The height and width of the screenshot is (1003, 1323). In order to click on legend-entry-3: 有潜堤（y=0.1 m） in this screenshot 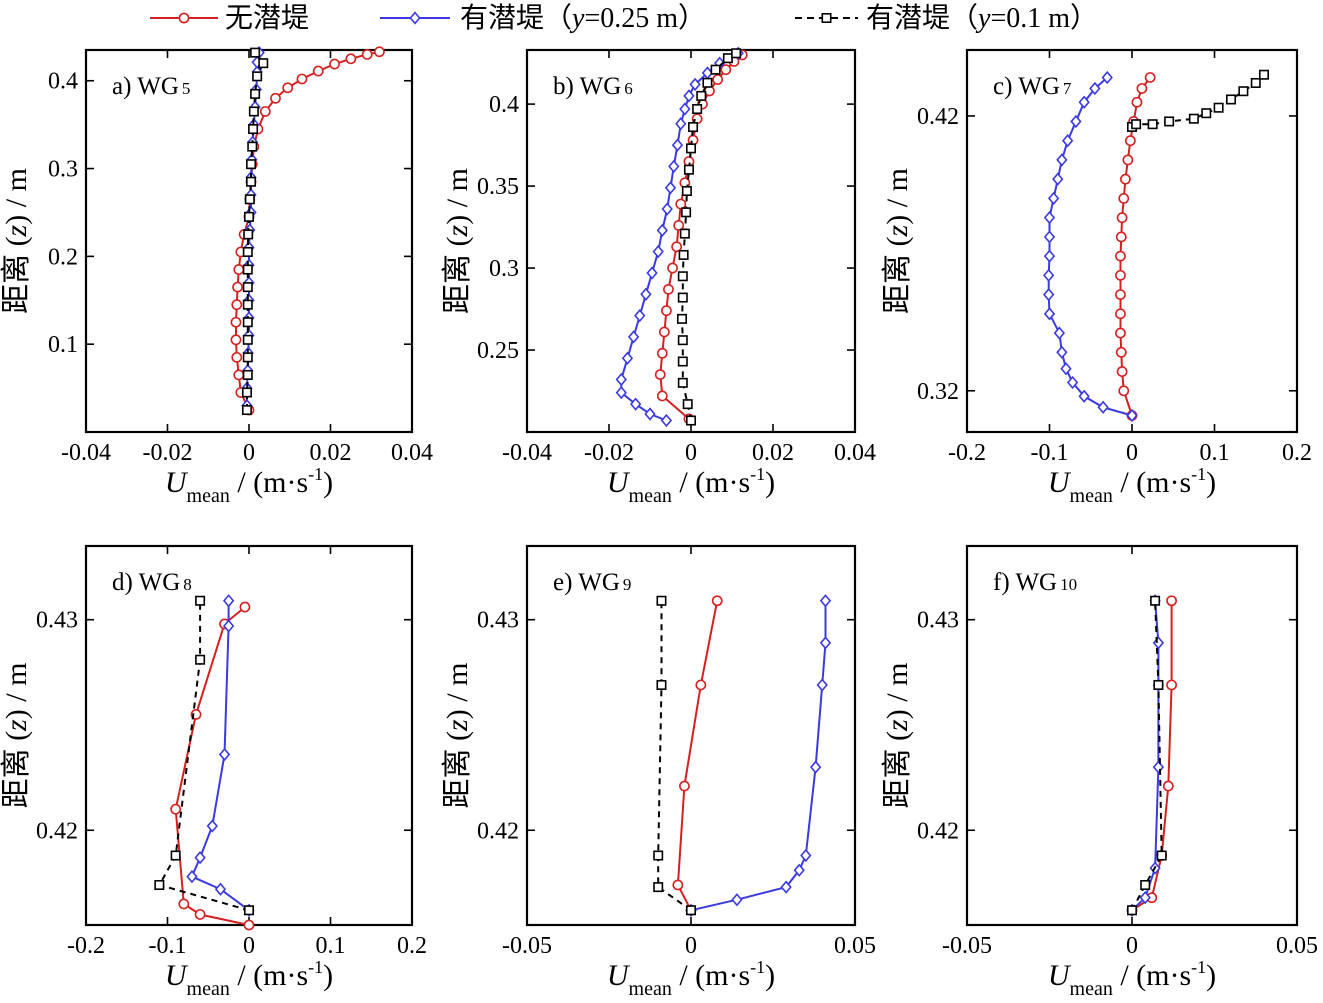, I will do `click(946, 18)`.